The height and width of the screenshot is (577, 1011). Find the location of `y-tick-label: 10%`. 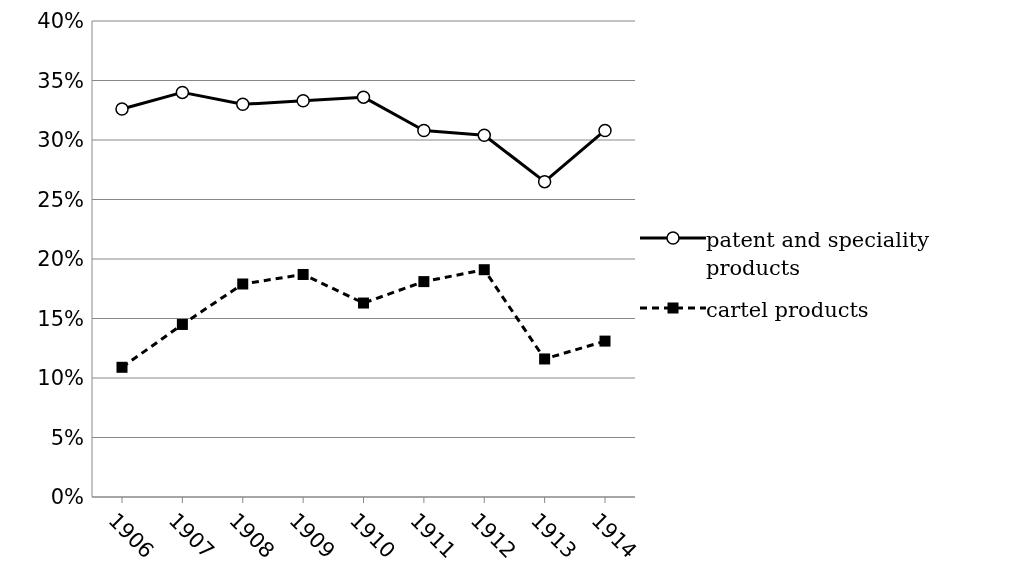

y-tick-label: 10% is located at coordinates (60, 378).